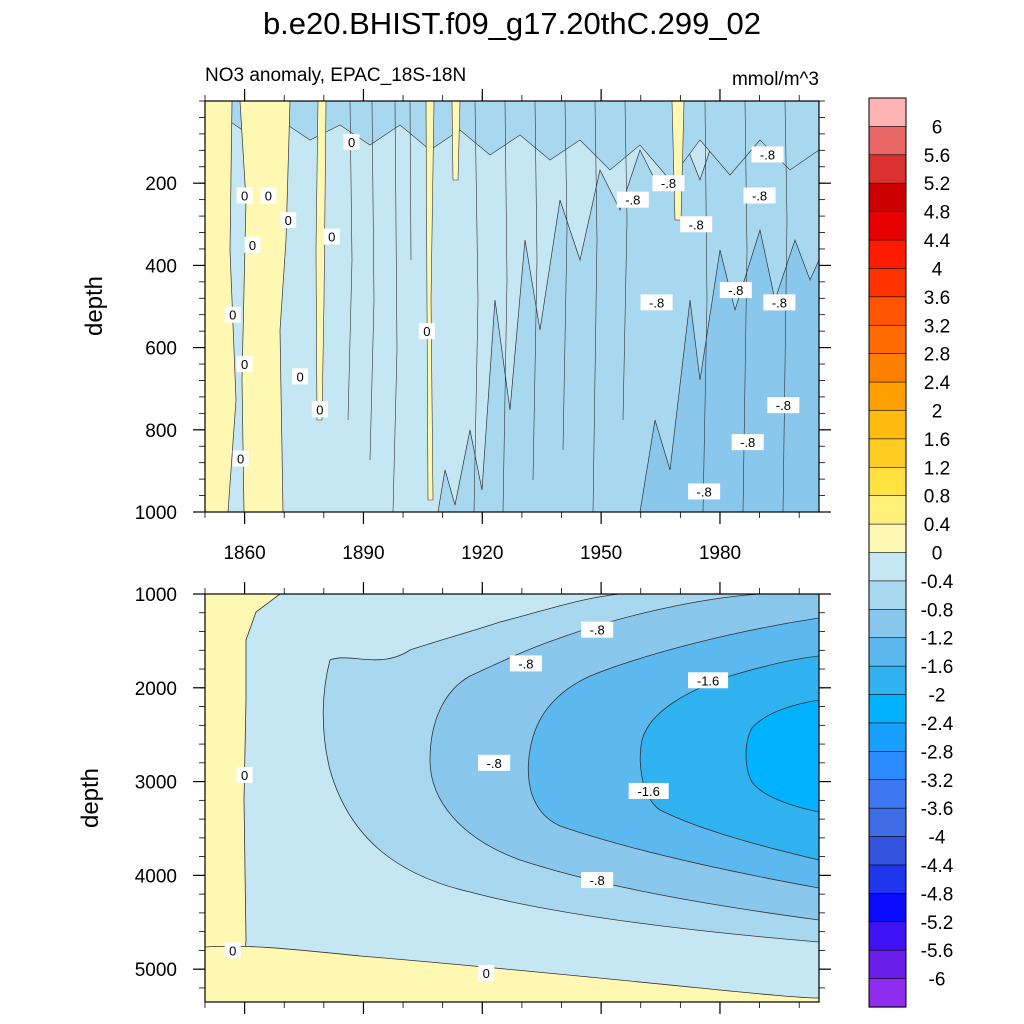  Describe the element at coordinates (937, 184) in the screenshot. I see `colorbar-label: 5.2` at that location.